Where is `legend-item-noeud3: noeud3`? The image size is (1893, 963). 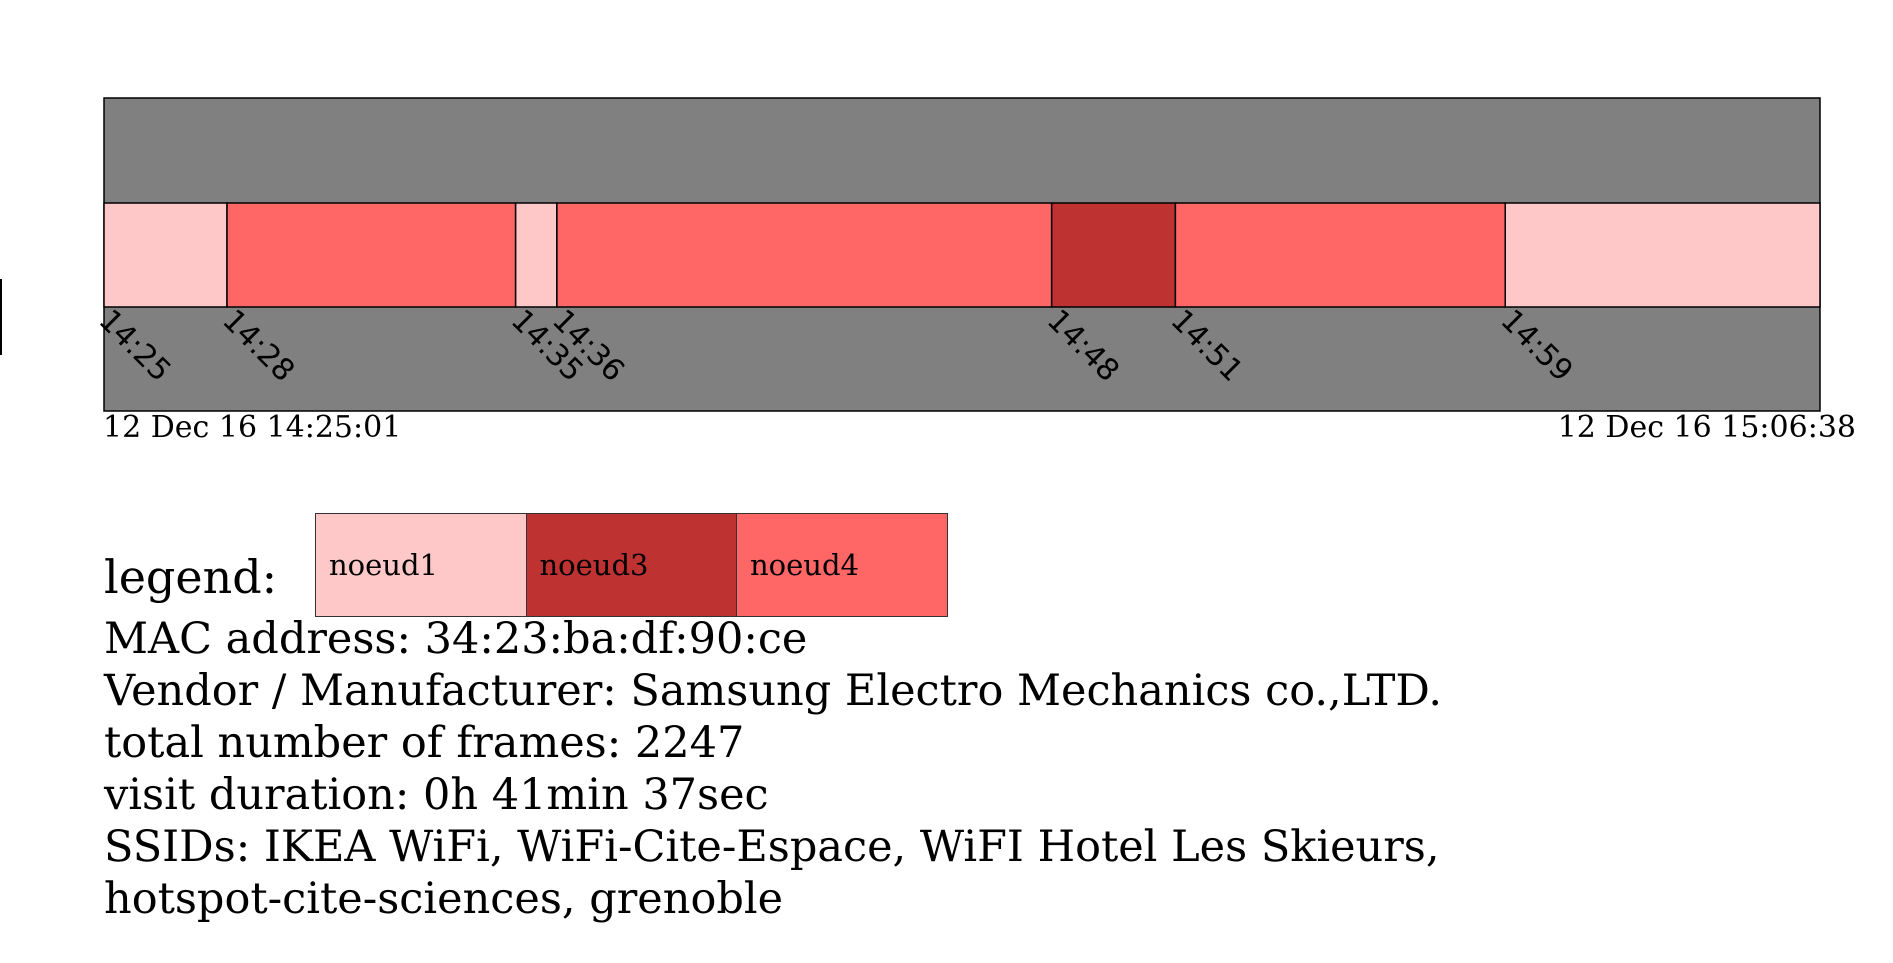 legend-item-noeud3: noeud3 is located at coordinates (631, 565).